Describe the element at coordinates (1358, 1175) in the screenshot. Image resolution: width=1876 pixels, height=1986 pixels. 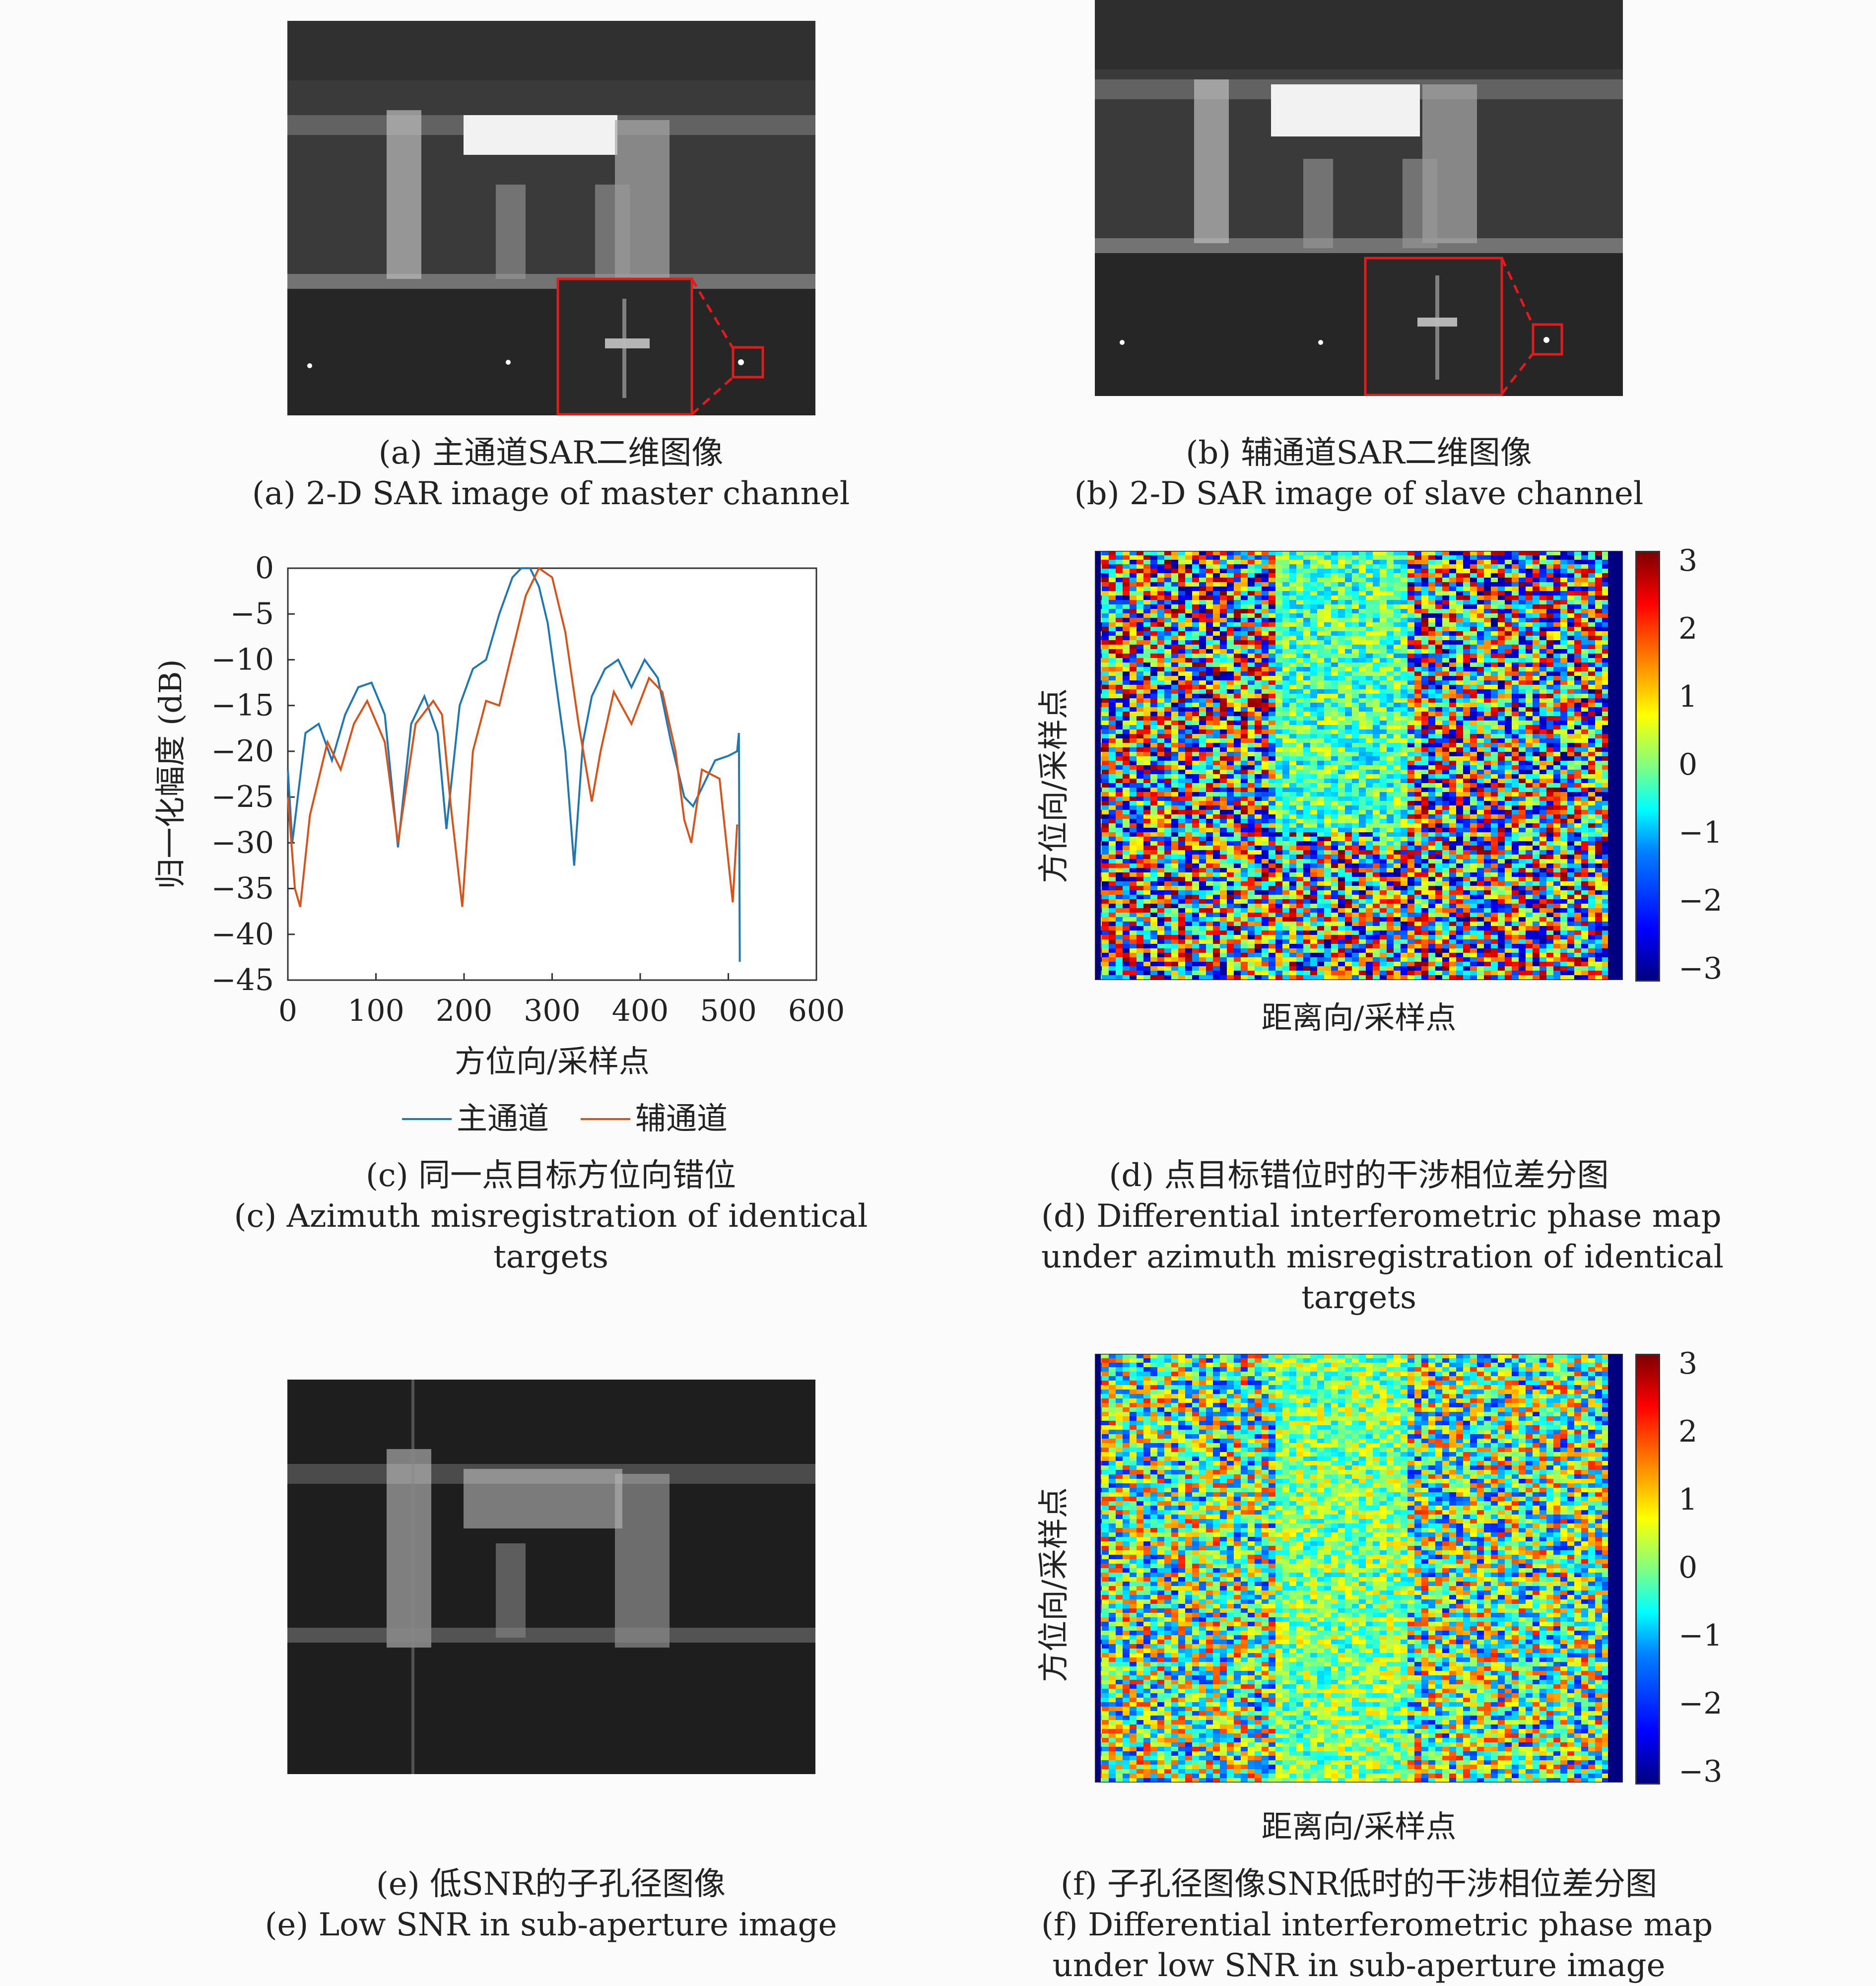
I see `caption-d-cn: (d) 点目标错位时的干涉相位差分图` at that location.